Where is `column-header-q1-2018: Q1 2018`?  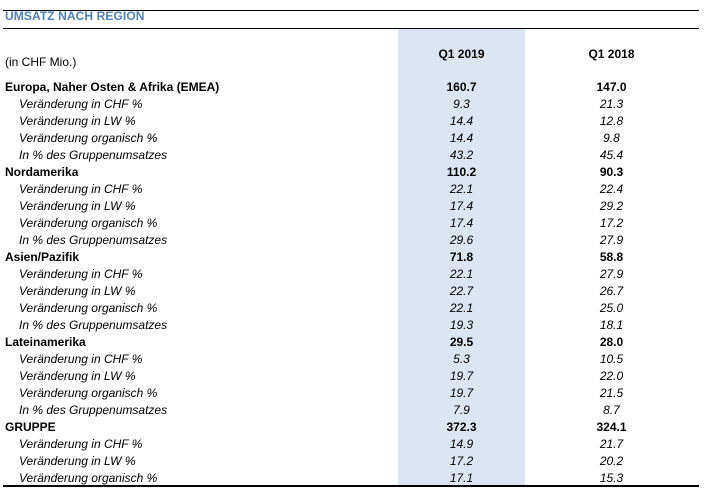 column-header-q1-2018: Q1 2018 is located at coordinates (611, 54).